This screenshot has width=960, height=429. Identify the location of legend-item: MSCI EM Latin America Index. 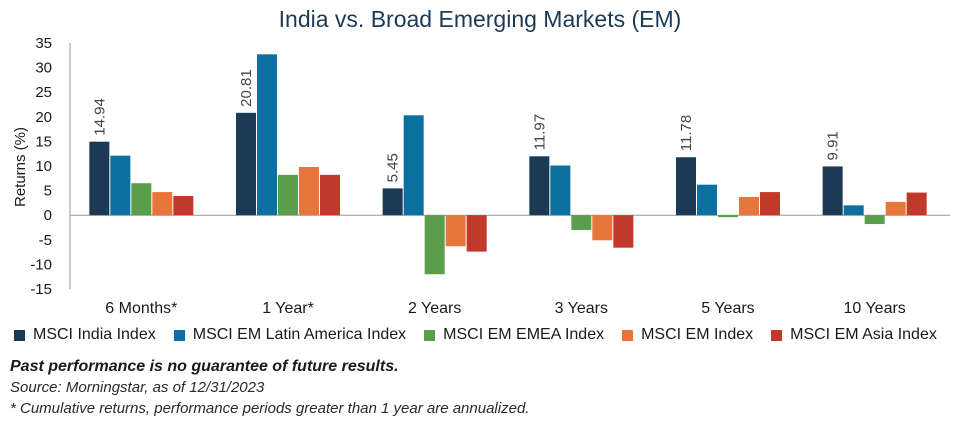
(290, 335).